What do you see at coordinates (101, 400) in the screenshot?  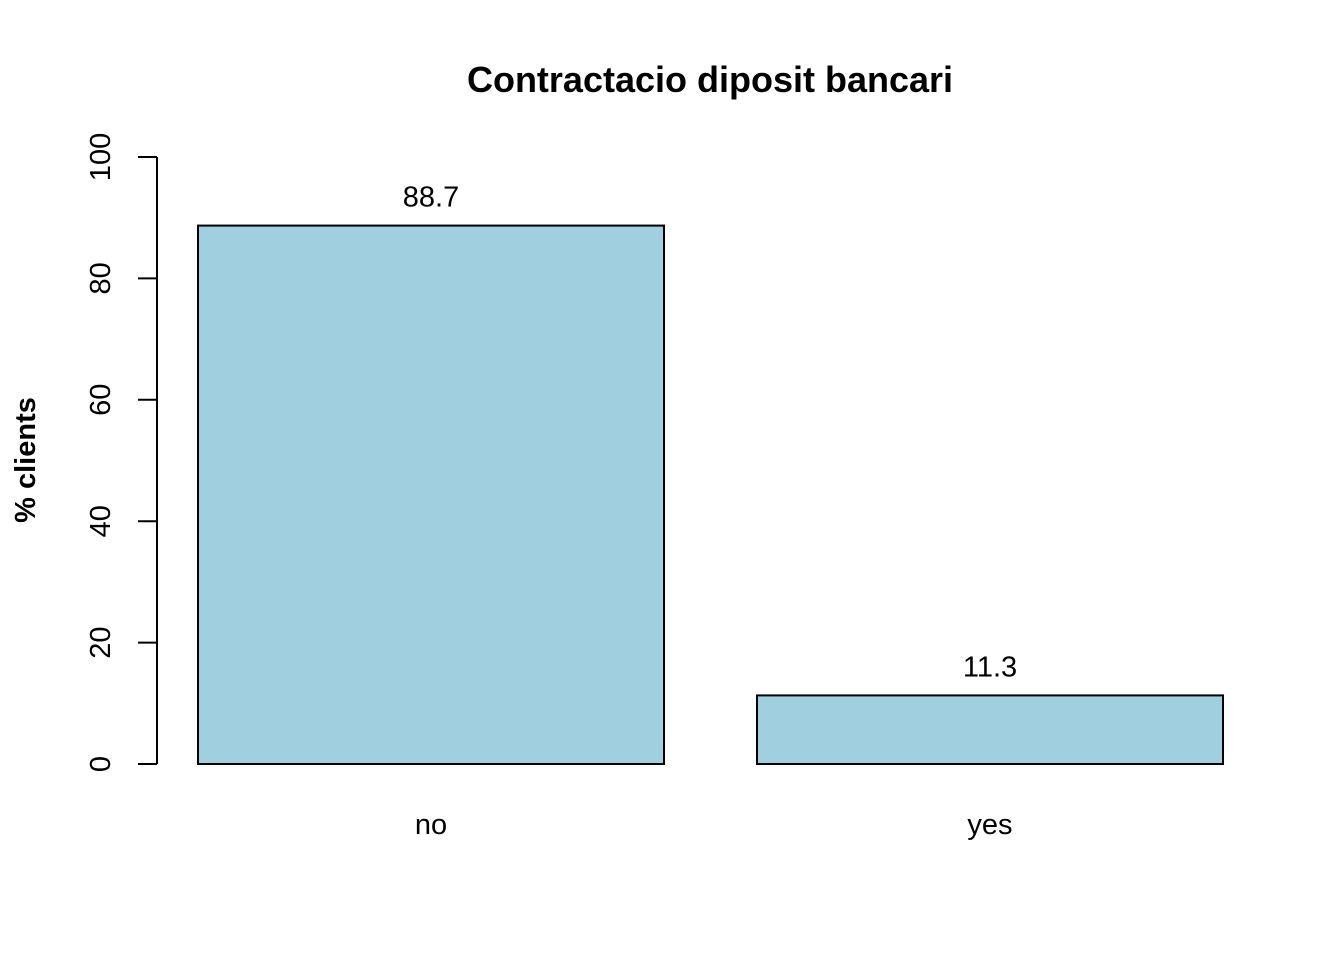 I see `y-tick-label: 60` at bounding box center [101, 400].